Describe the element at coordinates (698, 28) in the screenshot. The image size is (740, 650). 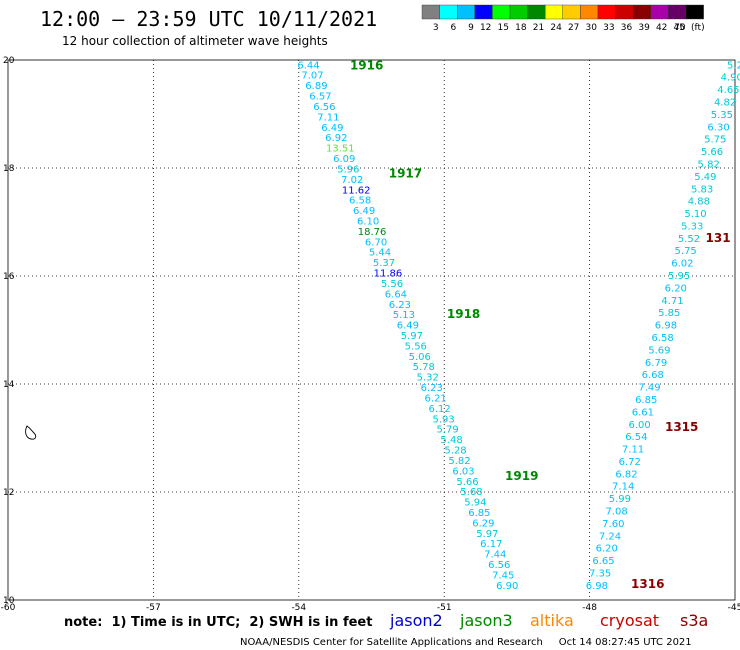
I see `legend-units-label: (ft)` at that location.